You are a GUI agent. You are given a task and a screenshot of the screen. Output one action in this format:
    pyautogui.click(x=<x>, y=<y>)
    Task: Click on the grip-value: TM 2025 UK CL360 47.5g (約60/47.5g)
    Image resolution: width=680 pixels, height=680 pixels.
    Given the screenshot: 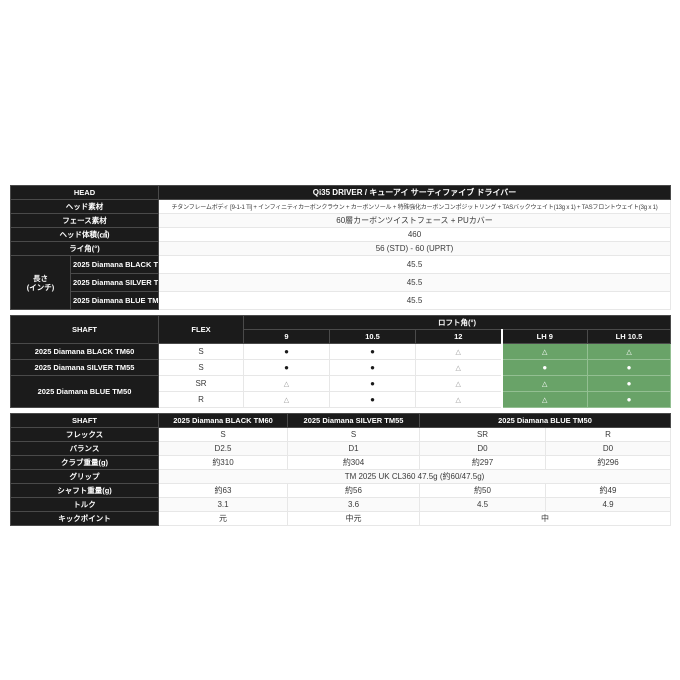 What is the action you would take?
    pyautogui.click(x=414, y=476)
    